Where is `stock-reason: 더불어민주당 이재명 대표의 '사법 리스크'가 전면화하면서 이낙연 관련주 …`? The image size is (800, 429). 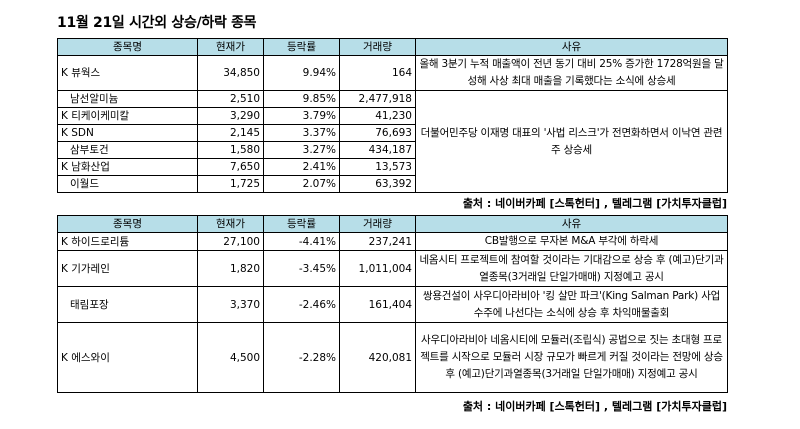
stock-reason: 더불어민주당 이재명 대표의 '사법 리스크'가 전면화하면서 이낙연 관련주 … is located at coordinates (571, 141).